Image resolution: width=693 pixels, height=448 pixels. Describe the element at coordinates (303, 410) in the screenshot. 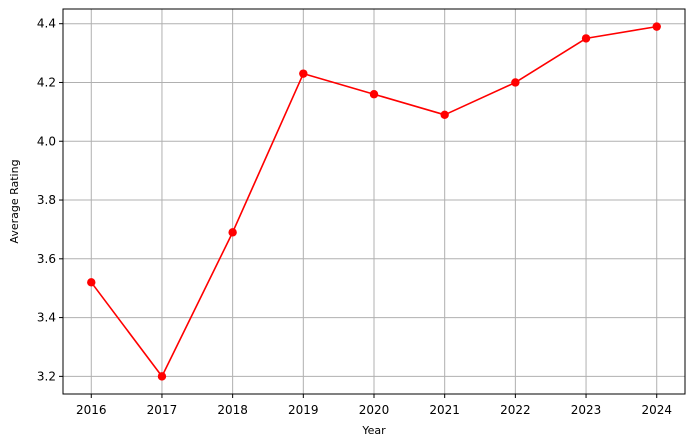

I see `x-tick-label: 2019` at that location.